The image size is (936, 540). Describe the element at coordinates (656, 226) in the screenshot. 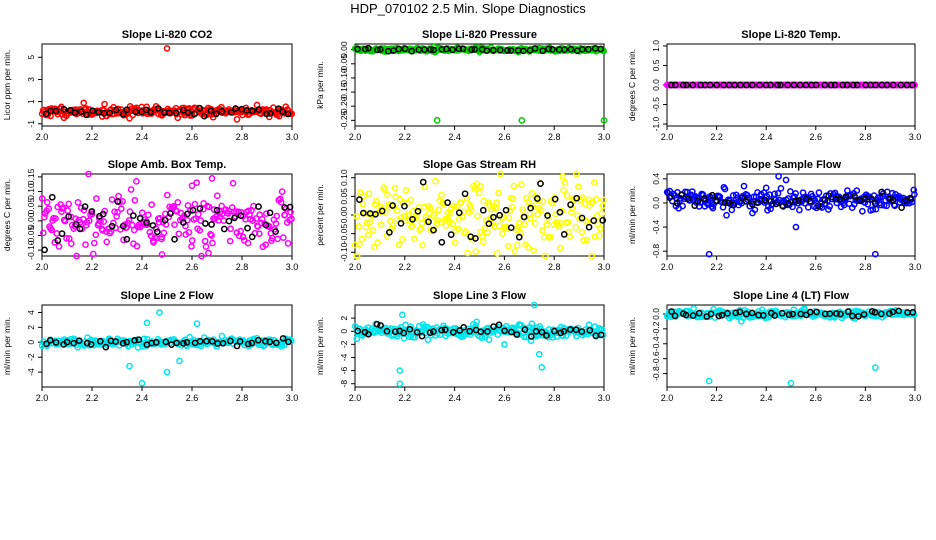

I see `y-tick-label: -0.4` at that location.